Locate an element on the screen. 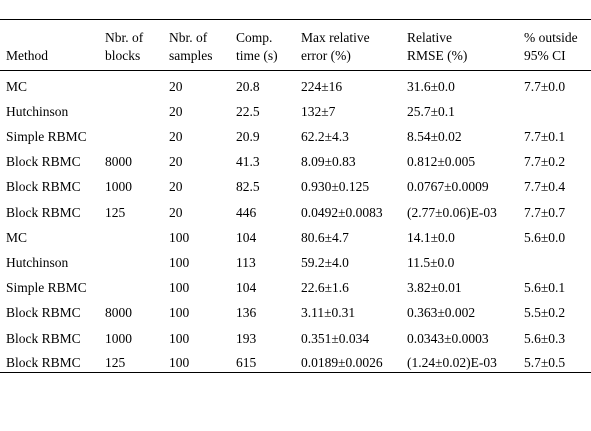 The image size is (591, 431). cell-rmse: 25.7±0.1 is located at coordinates (431, 111).